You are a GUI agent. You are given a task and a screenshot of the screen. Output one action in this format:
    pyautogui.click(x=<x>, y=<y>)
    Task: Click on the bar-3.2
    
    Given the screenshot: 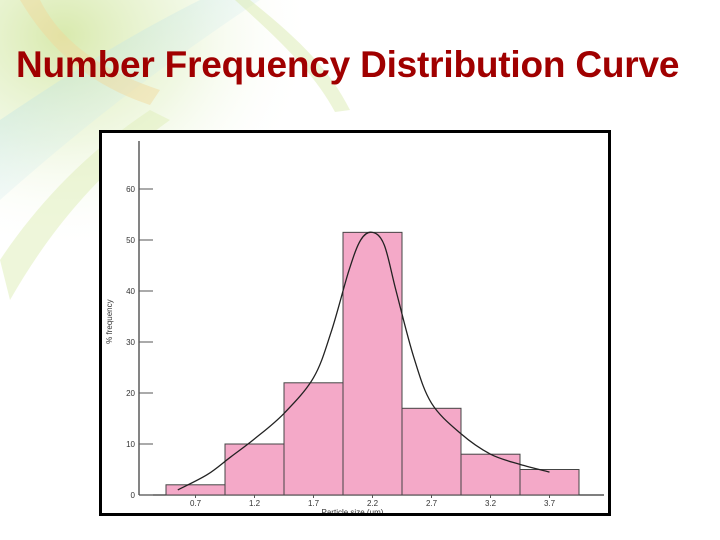 What is the action you would take?
    pyautogui.click(x=490, y=474)
    